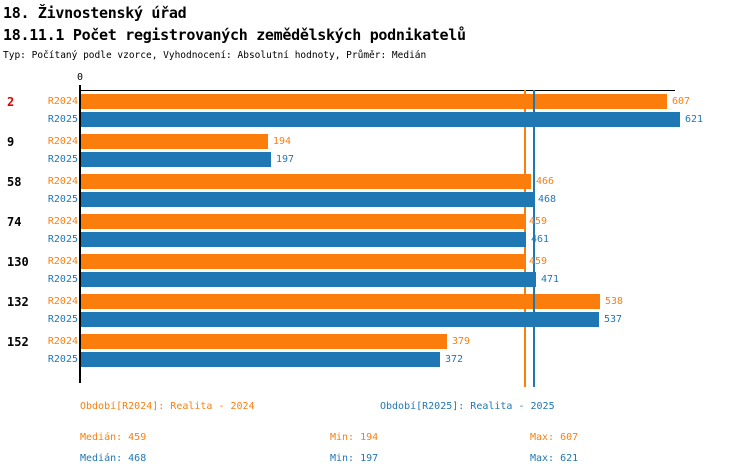  Describe the element at coordinates (62, 261) in the screenshot. I see `series-label-r2024-cat-130: R2024` at that location.